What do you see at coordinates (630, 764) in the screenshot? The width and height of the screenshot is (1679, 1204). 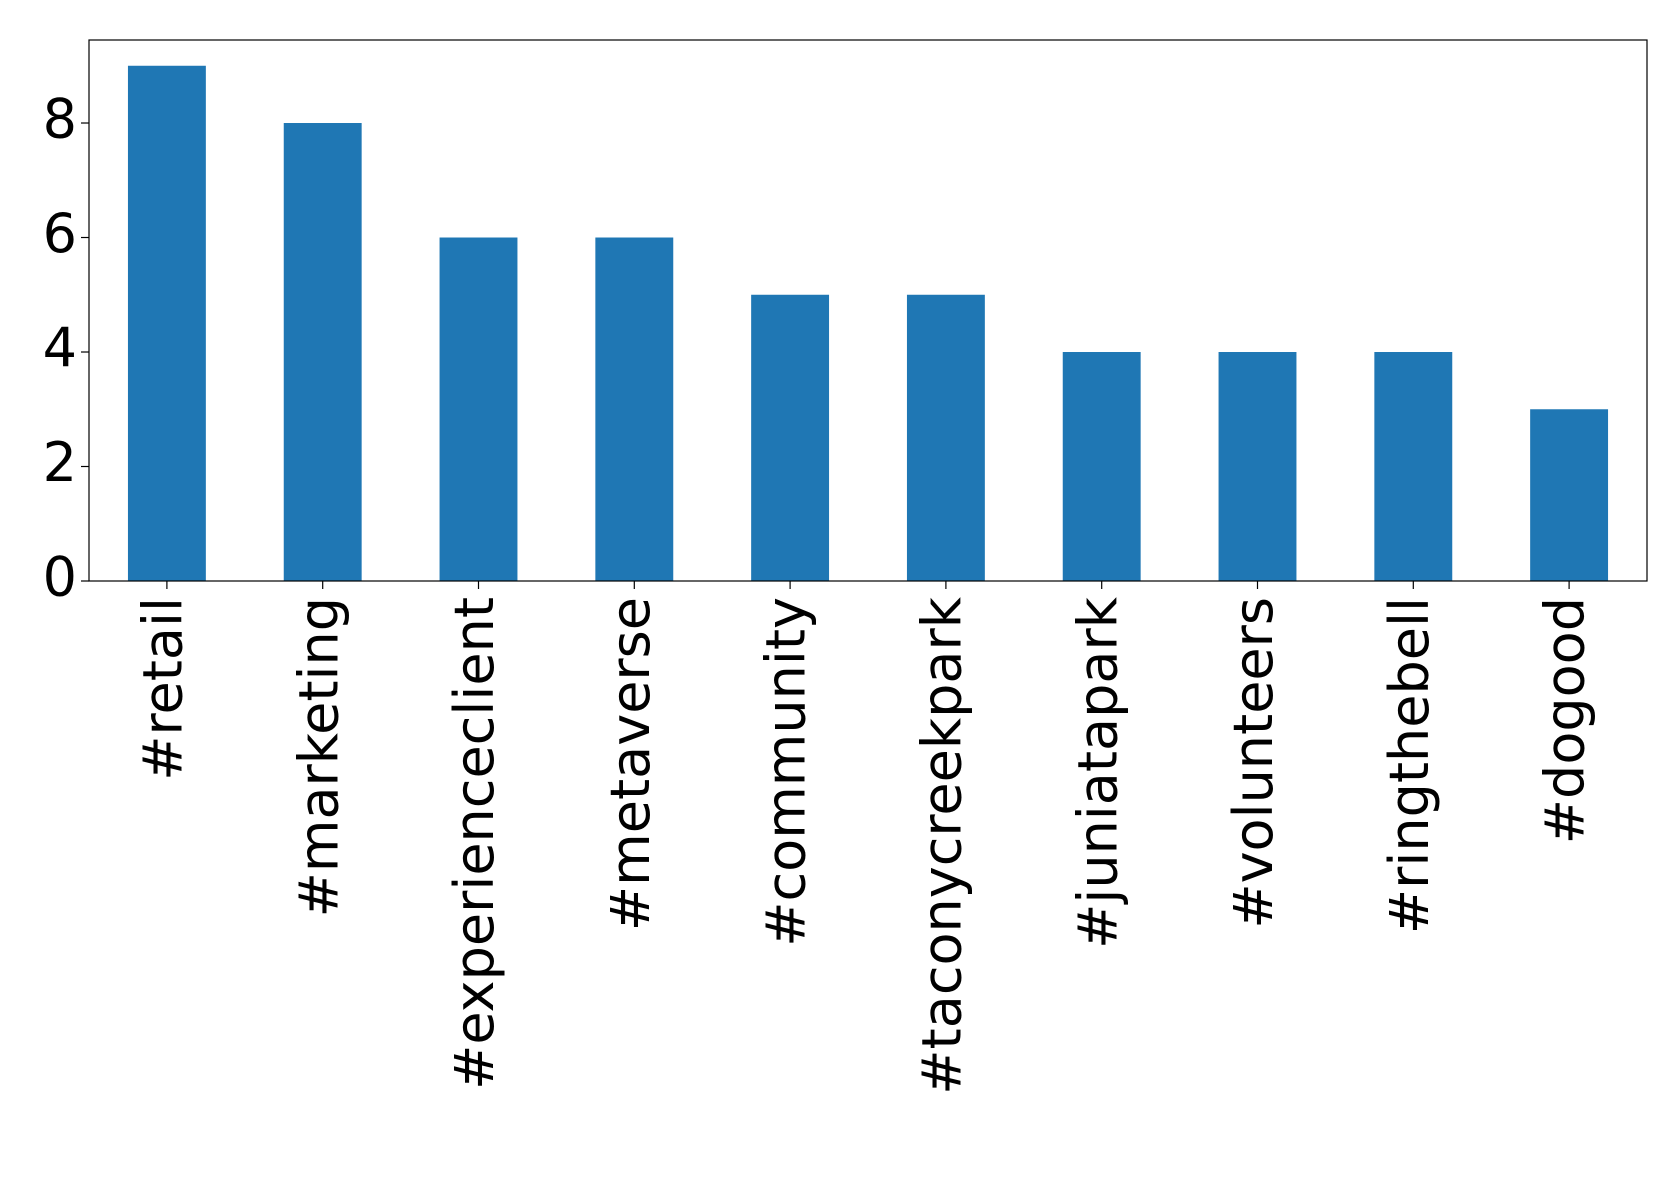 I see `x-tick-label: #metaverse` at bounding box center [630, 764].